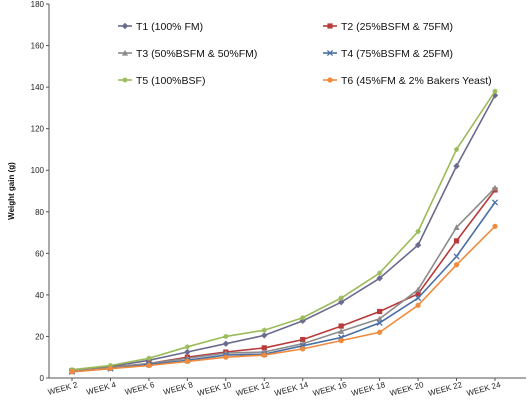 This screenshot has height=405, width=531. I want to click on x-tick-label: WEEK 12, so click(253, 389).